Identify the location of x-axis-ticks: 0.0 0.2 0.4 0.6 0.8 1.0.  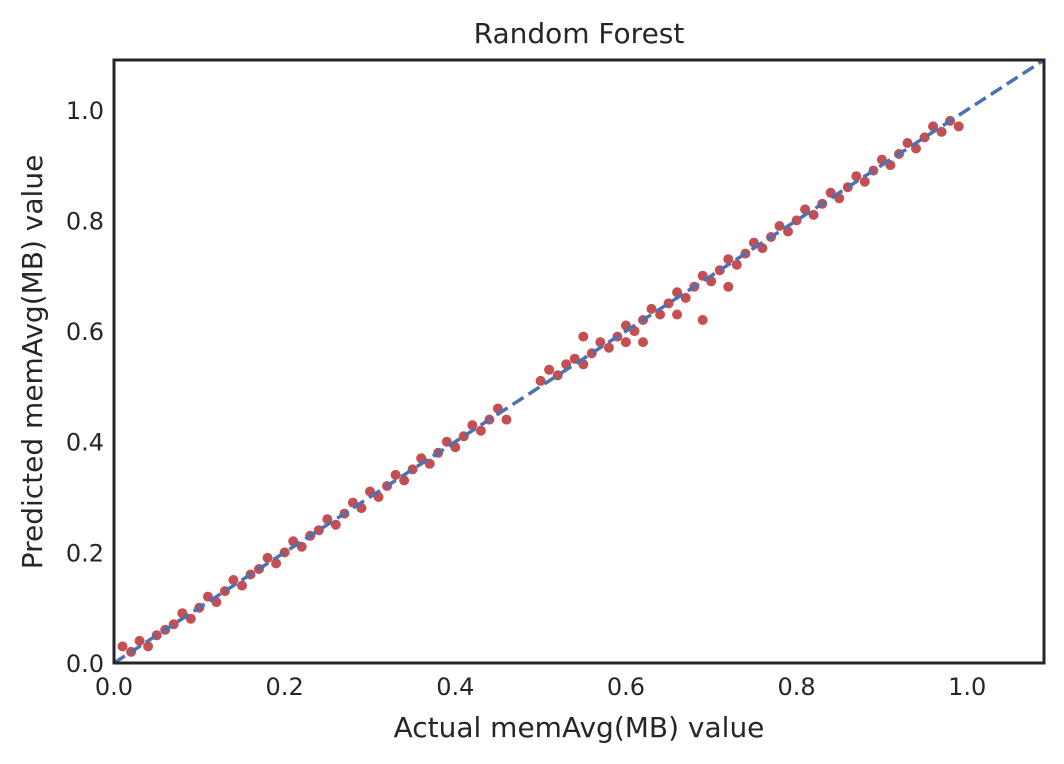
(540, 687).